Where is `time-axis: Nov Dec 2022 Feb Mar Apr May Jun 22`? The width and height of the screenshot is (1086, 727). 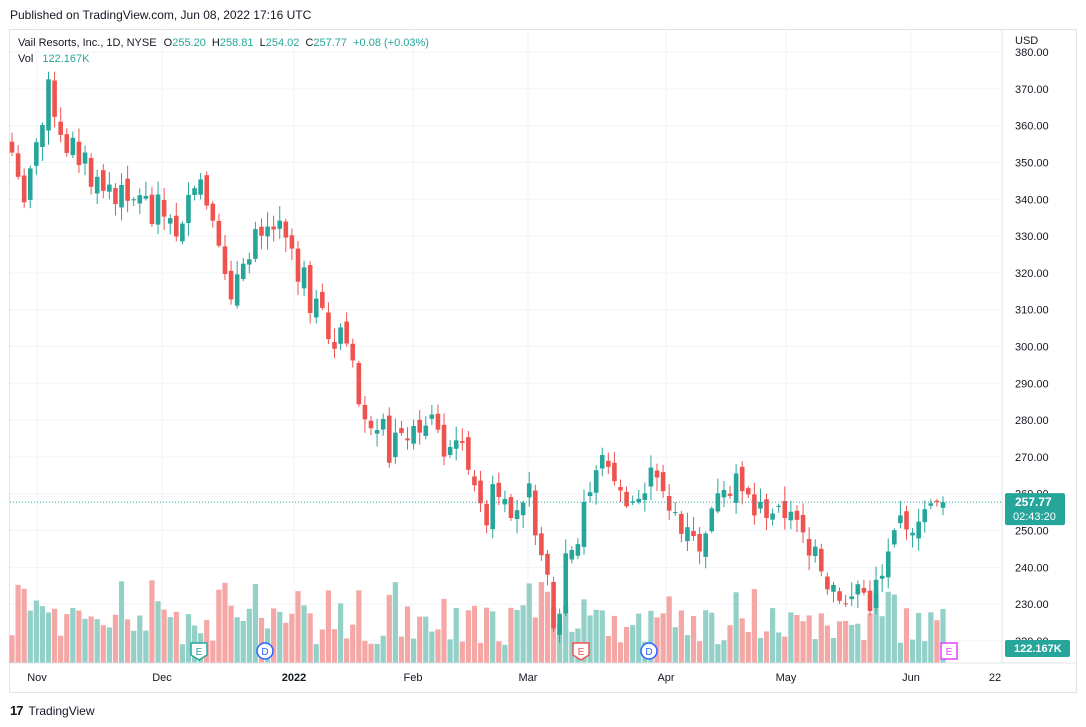
time-axis: Nov Dec 2022 Feb Mar Apr May Jun 22 is located at coordinates (514, 678).